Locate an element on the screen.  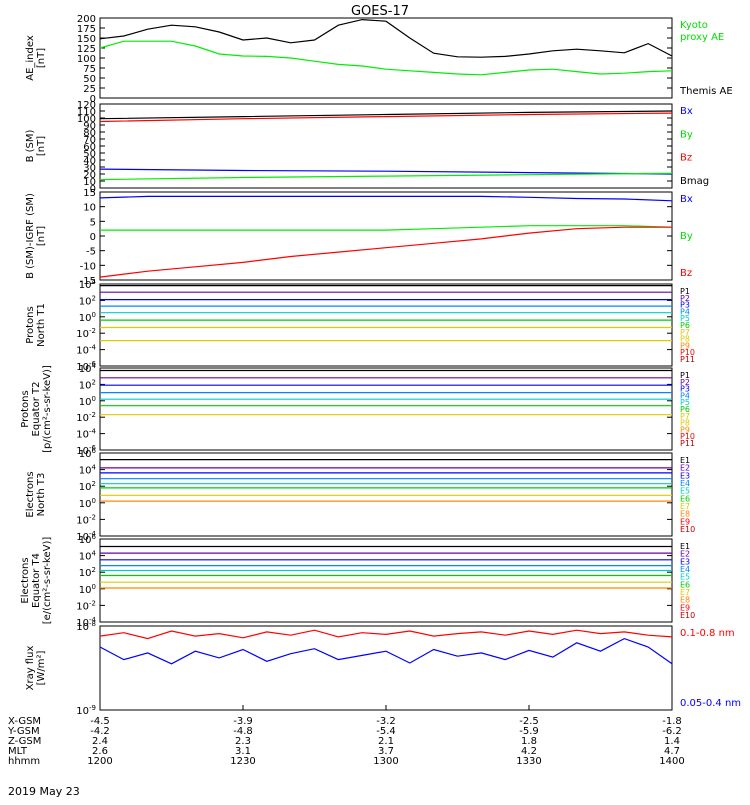
x-column-value: 1400 is located at coordinates (671, 761).